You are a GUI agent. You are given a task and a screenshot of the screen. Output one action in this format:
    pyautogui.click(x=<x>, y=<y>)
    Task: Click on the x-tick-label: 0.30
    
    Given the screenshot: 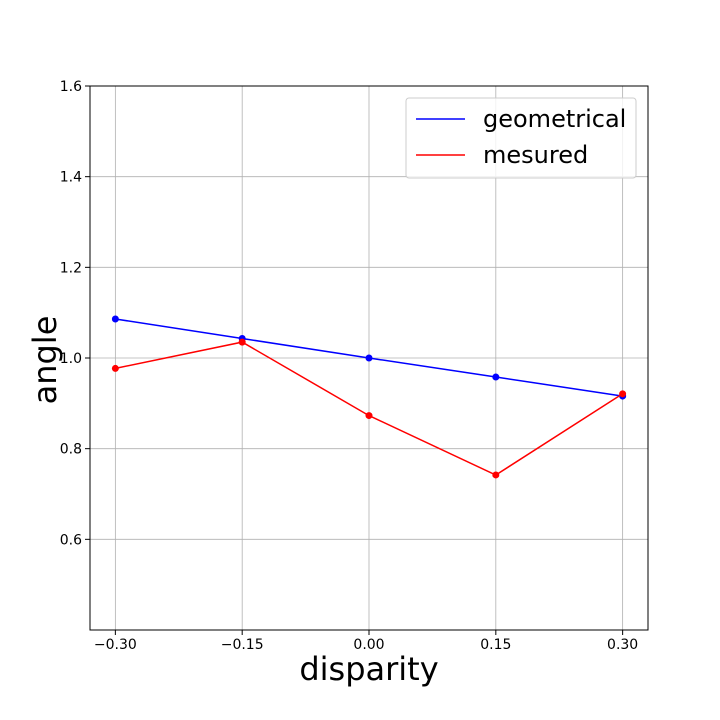 What is the action you would take?
    pyautogui.click(x=622, y=645)
    